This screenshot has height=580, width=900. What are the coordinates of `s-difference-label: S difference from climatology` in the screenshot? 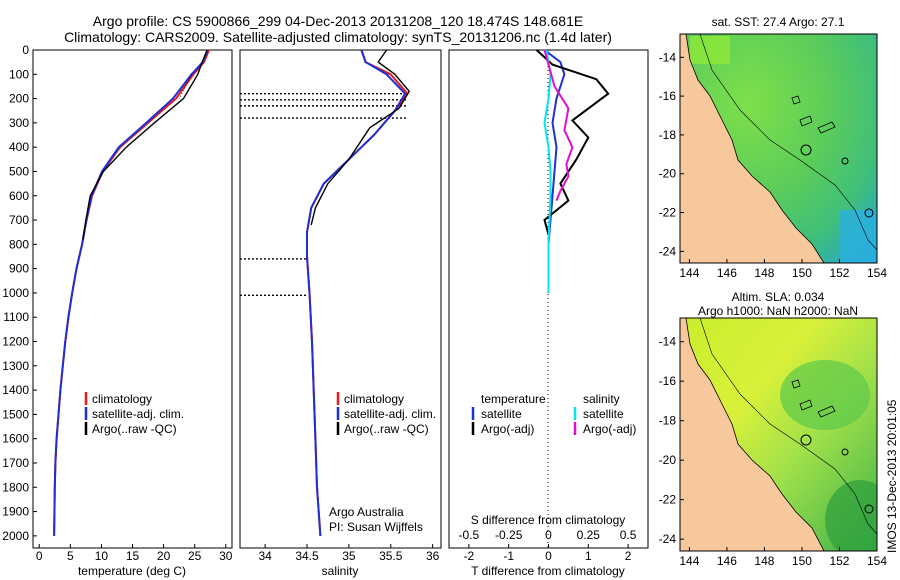 It's located at (548, 520).